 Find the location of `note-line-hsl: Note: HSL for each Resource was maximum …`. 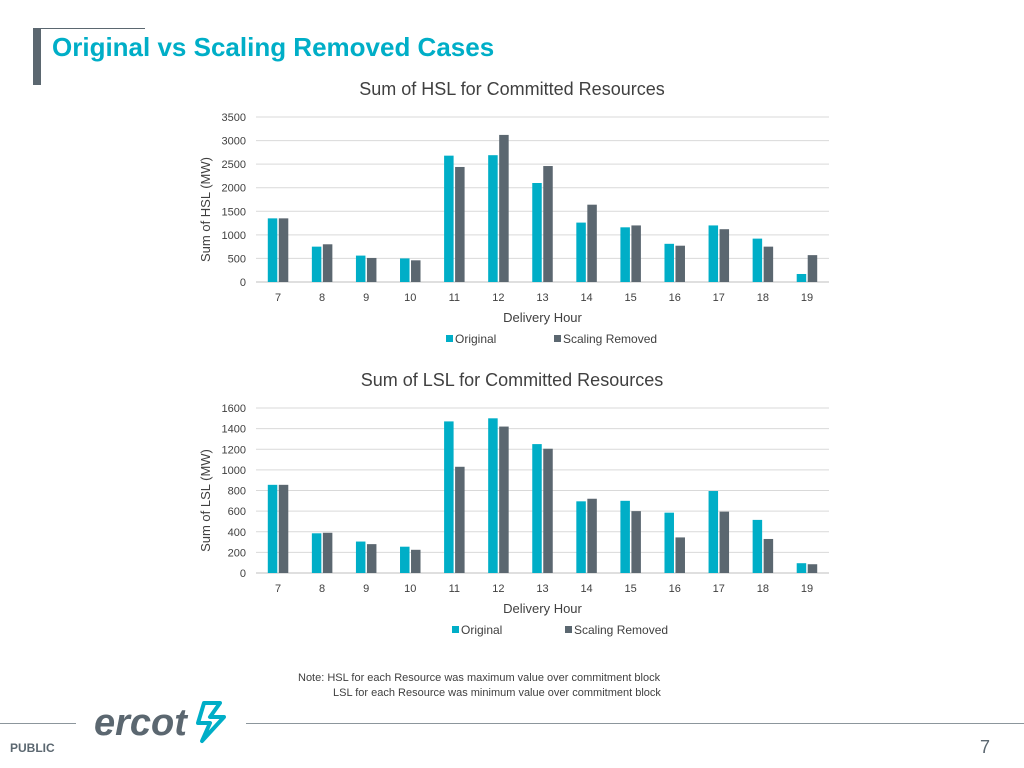

note-line-hsl: Note: HSL for each Resource was maximum … is located at coordinates (479, 678).